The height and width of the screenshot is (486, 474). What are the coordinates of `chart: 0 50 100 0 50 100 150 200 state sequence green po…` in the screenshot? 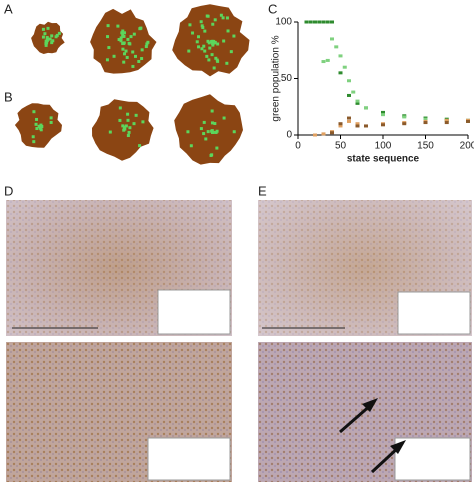 It's located at (372, 91).